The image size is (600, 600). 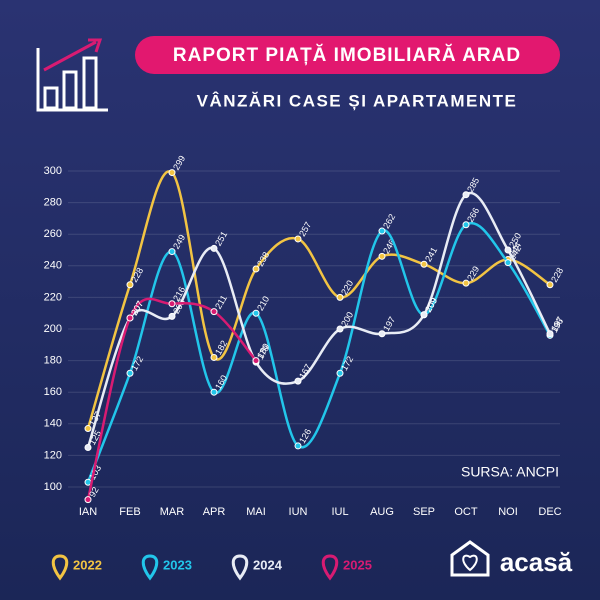 I want to click on brand: acasă, so click(x=536, y=562).